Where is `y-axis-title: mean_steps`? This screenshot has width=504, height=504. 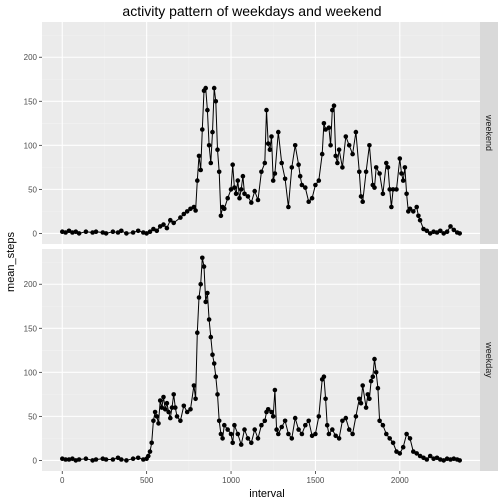 y-axis-title: mean_steps is located at coordinates (11, 262).